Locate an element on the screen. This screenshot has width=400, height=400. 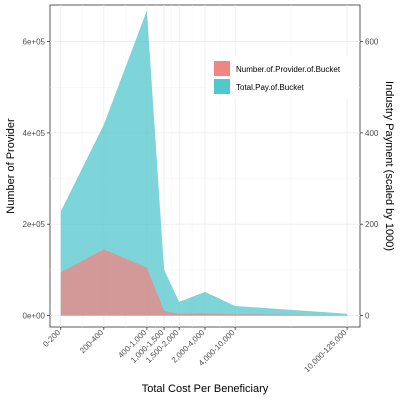
x-tick-label: 0-200 is located at coordinates (51, 338).